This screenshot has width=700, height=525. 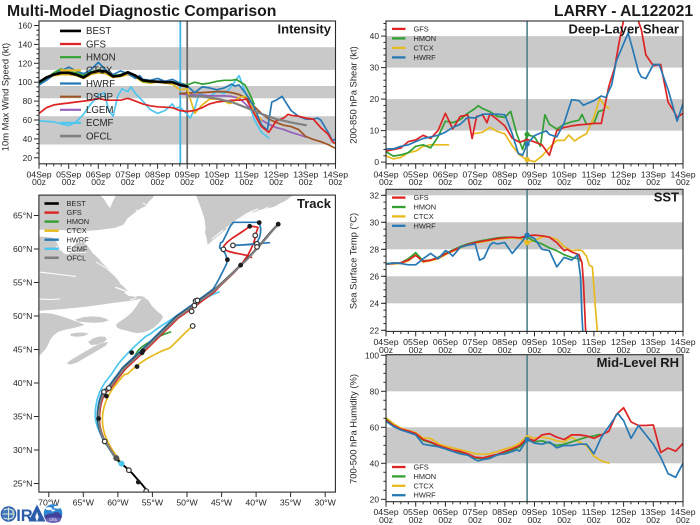 What do you see at coordinates (375, 391) in the screenshot?
I see `svg-text: 80` at bounding box center [375, 391].